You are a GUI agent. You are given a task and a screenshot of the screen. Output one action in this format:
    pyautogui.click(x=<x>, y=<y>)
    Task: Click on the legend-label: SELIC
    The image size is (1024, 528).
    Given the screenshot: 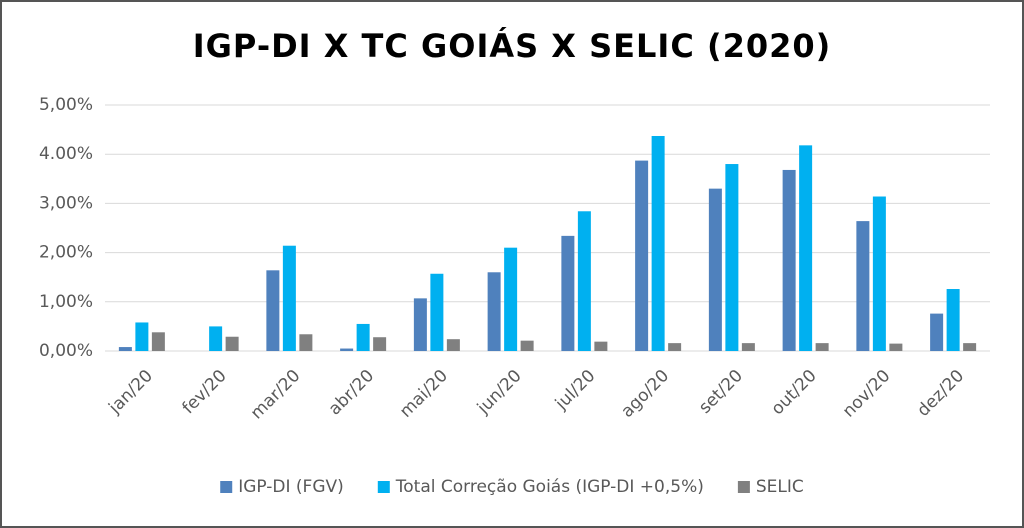 What is the action you would take?
    pyautogui.click(x=780, y=487)
    